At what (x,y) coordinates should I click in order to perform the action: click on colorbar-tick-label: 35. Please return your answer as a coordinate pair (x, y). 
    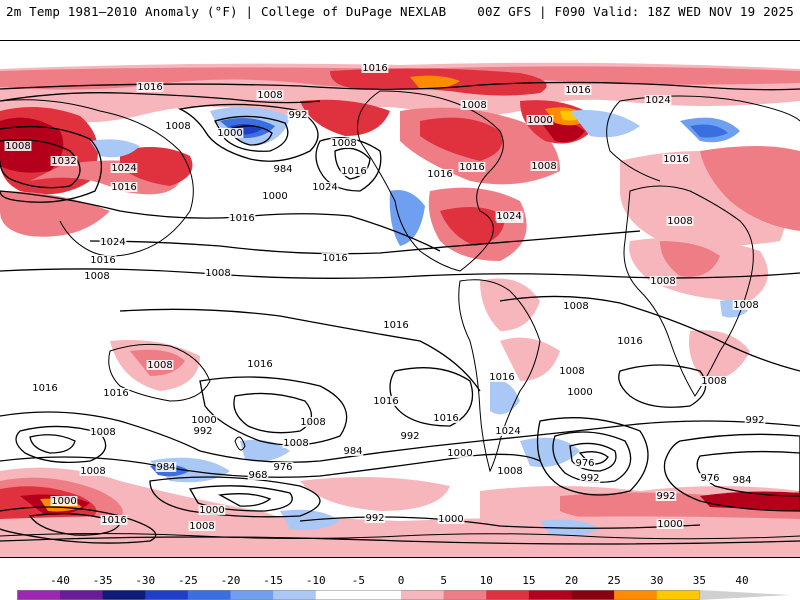
    Looking at the image, I should click on (699, 580).